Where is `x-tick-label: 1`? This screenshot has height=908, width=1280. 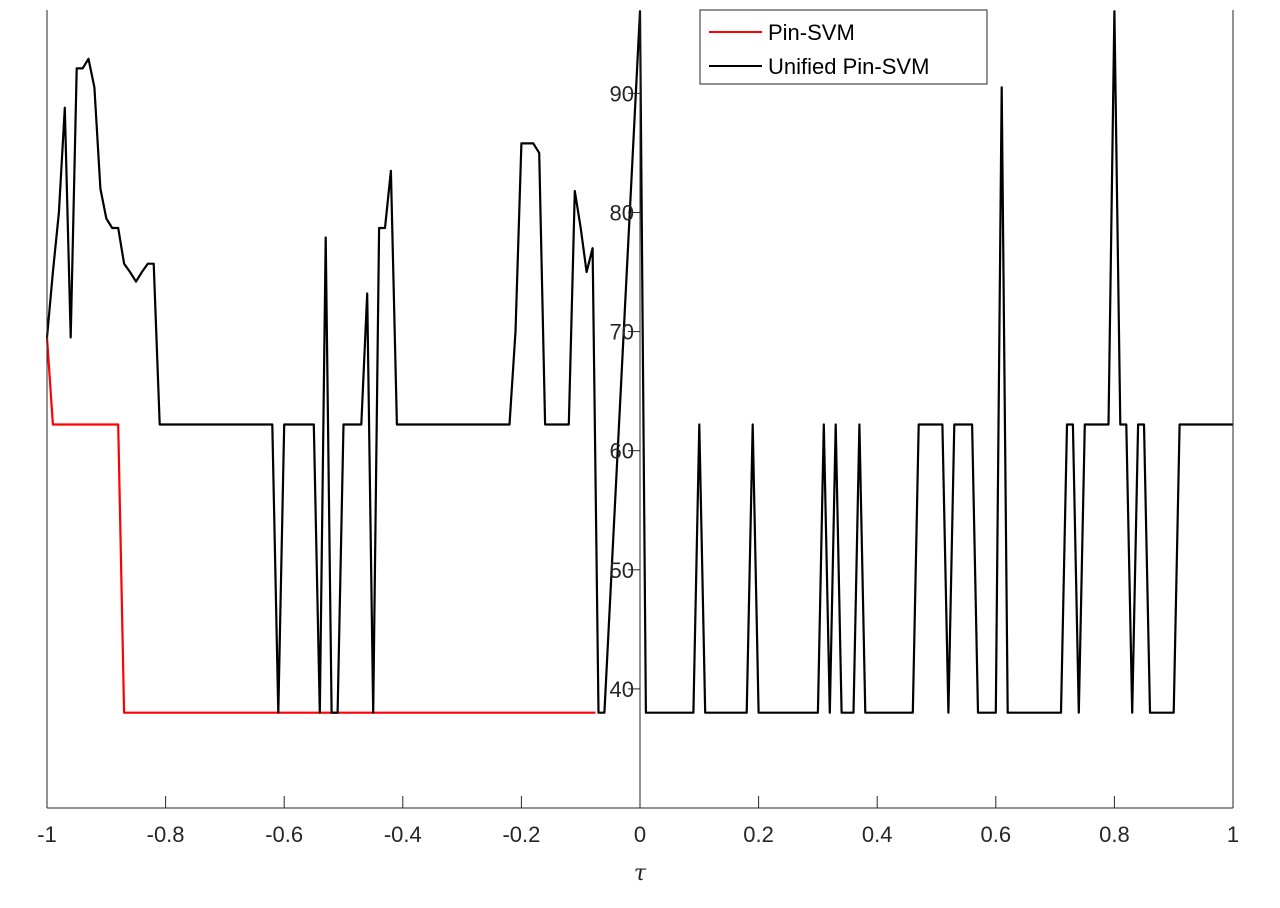
x-tick-label: 1 is located at coordinates (1233, 834).